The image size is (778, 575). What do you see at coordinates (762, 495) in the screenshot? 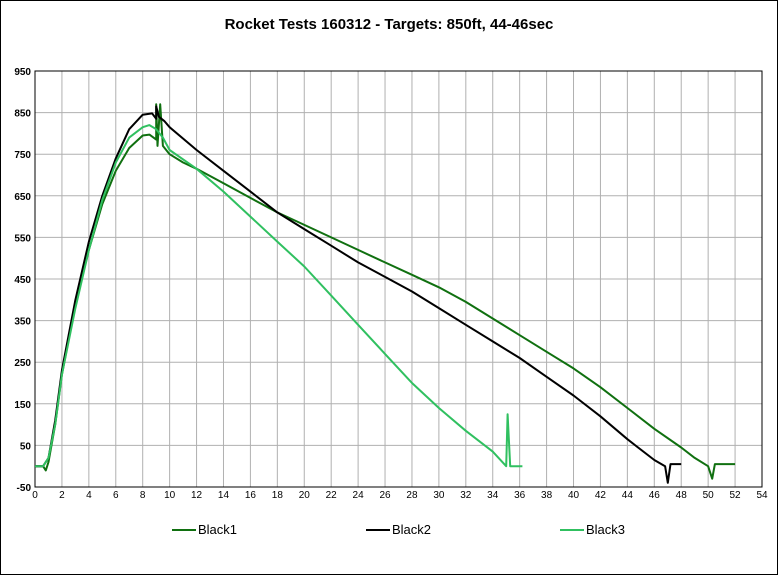
I see `x-tick-label: 54` at bounding box center [762, 495].